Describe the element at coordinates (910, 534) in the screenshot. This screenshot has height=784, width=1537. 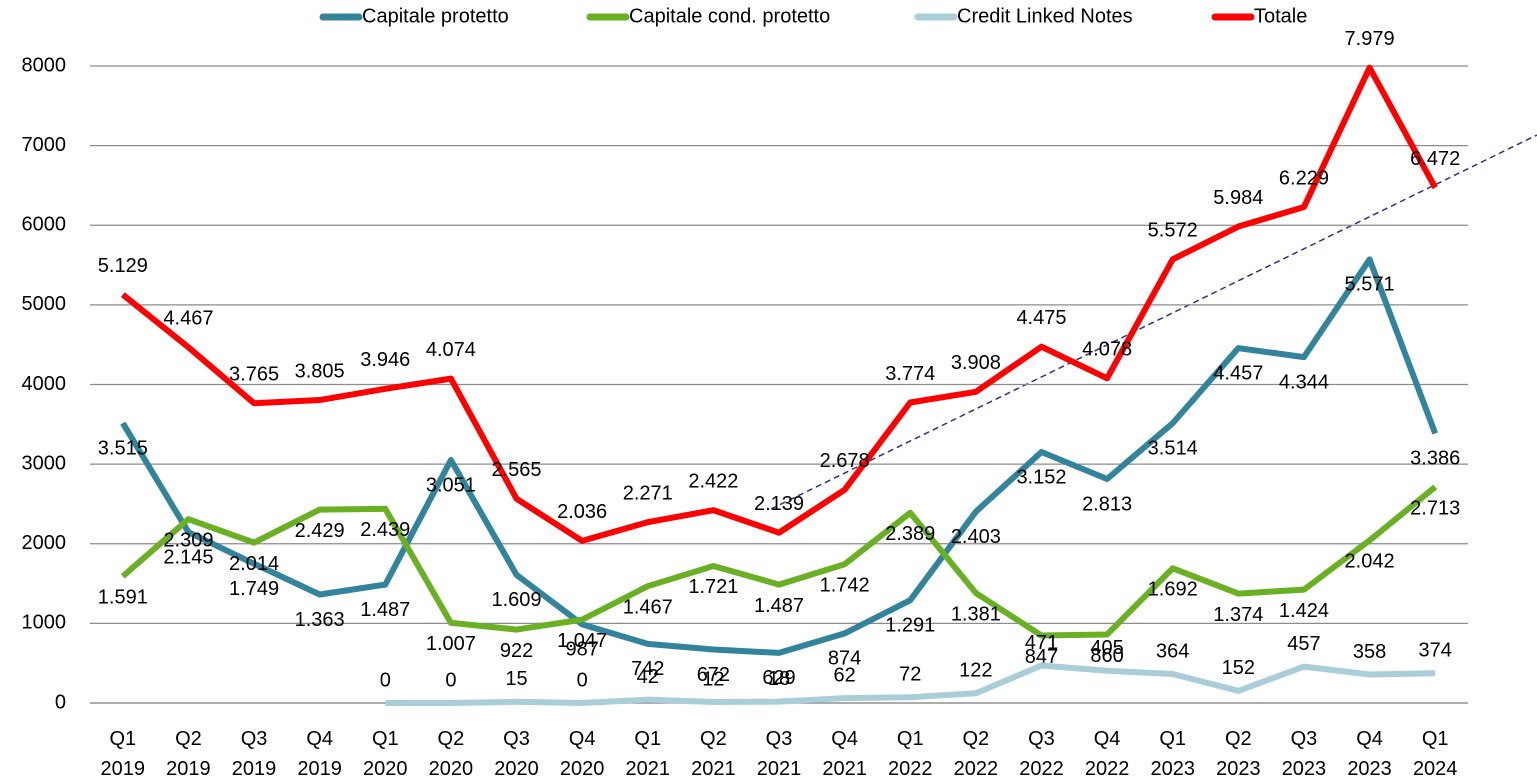
I see `data-label: 2.389` at that location.